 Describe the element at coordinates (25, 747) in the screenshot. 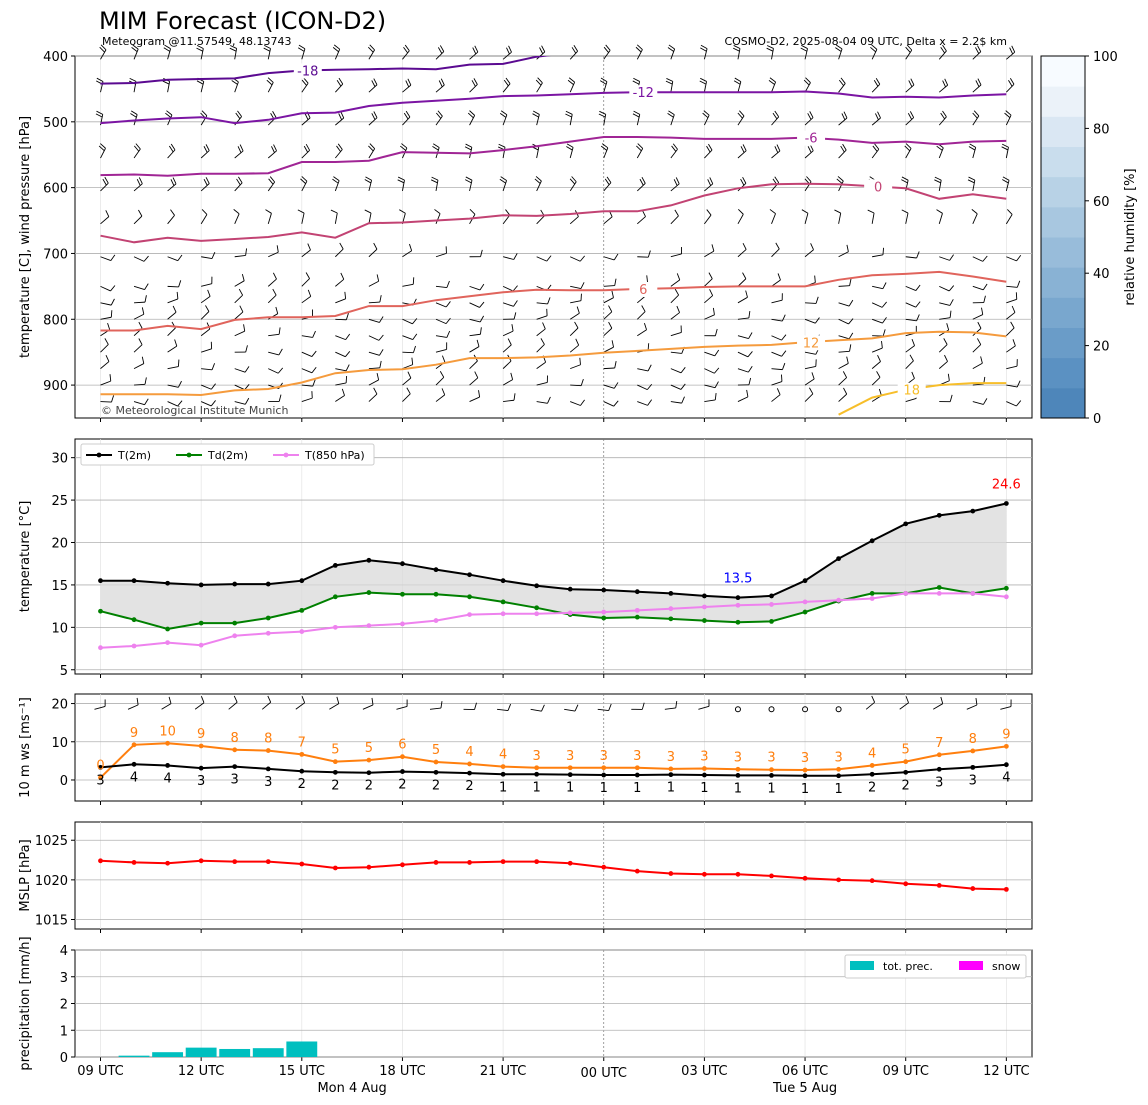

I see `y-axis-label: 10 m ws [ms⁻¹]` at that location.